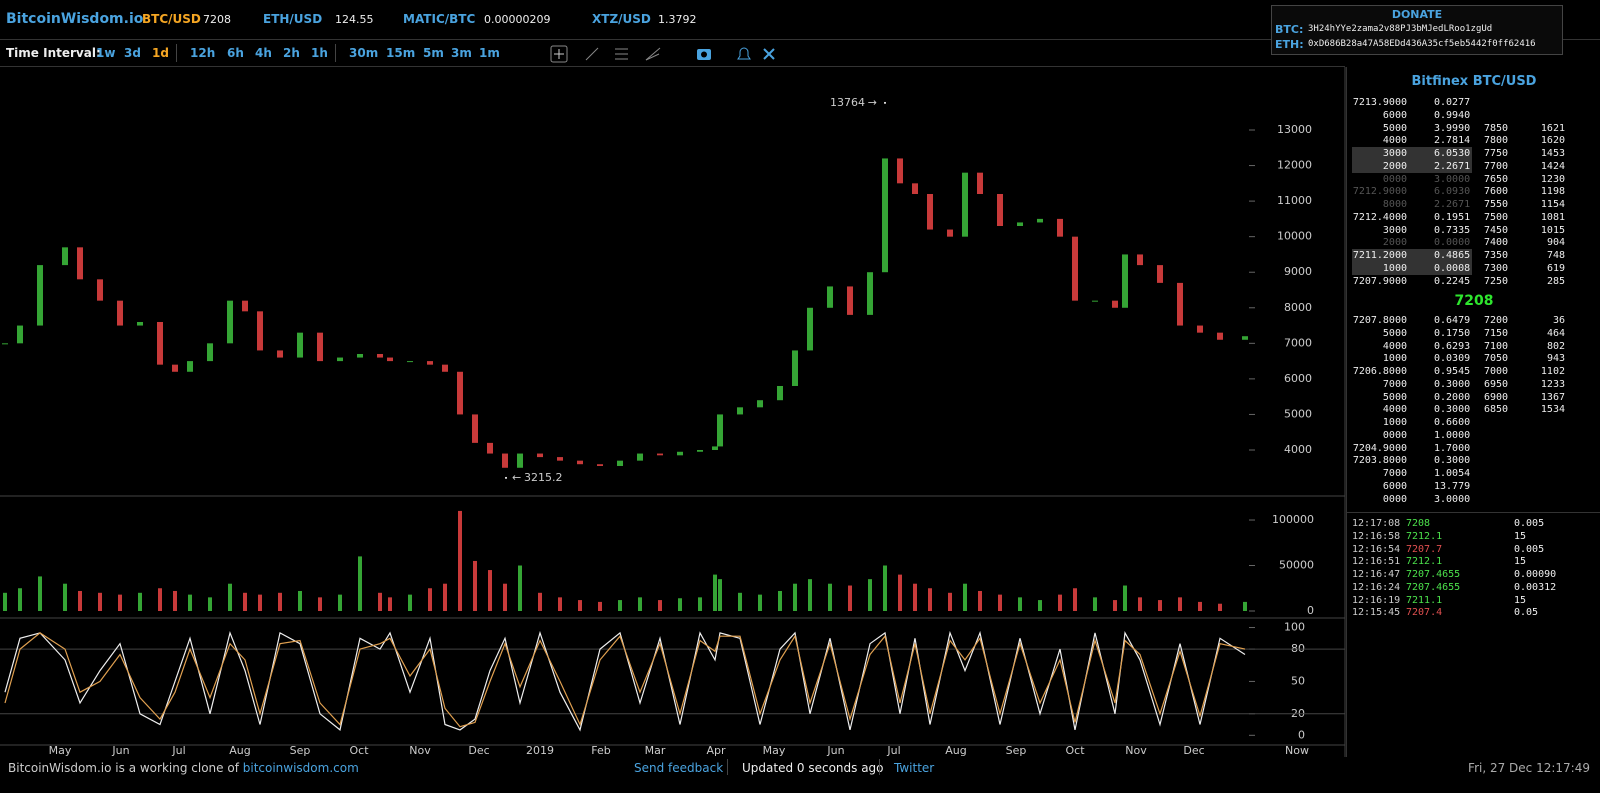  Describe the element at coordinates (1552, 179) in the screenshot. I see `level-count: 1230` at that location.